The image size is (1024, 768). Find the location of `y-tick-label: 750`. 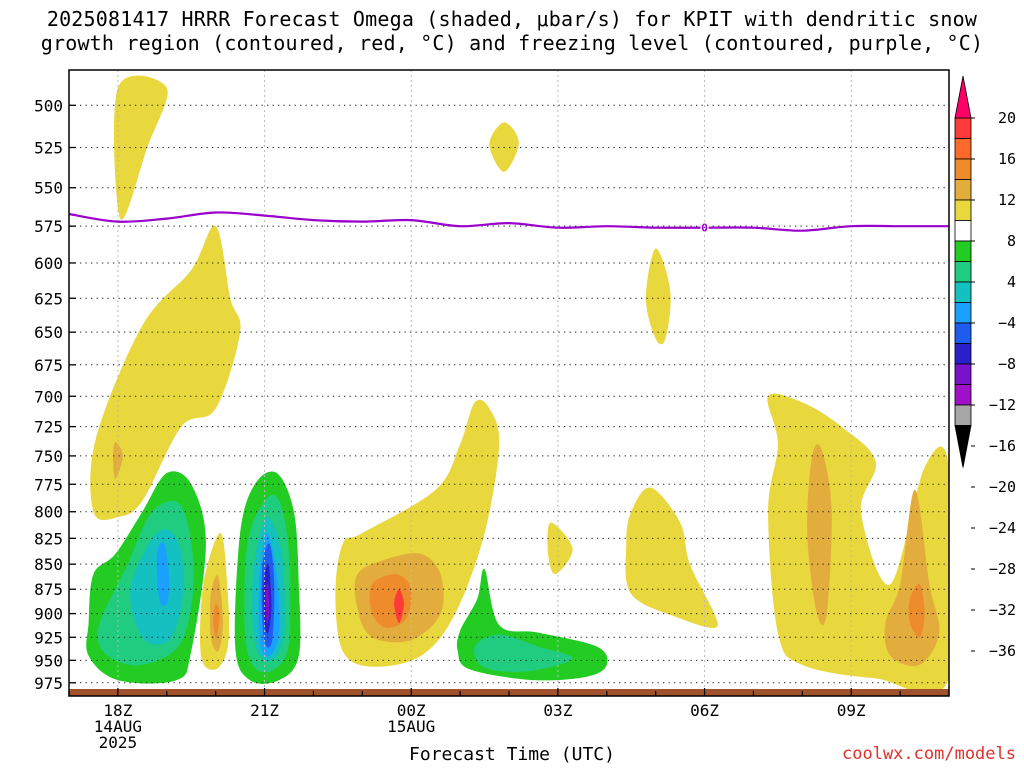

y-tick-label: 750 is located at coordinates (48, 456).